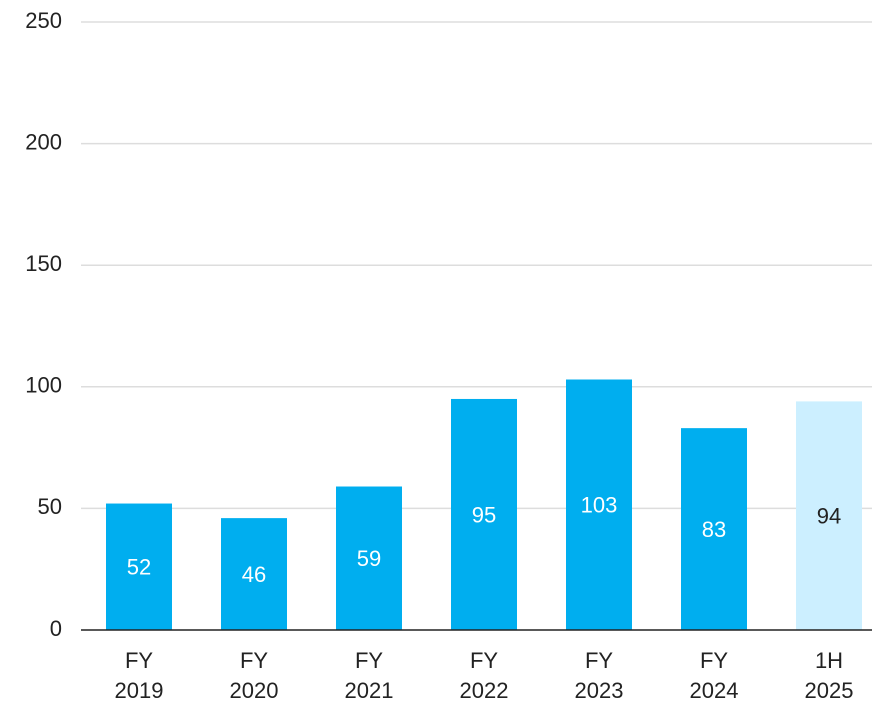 The image size is (872, 702). I want to click on x-tick-label: FY 2019, so click(139, 675).